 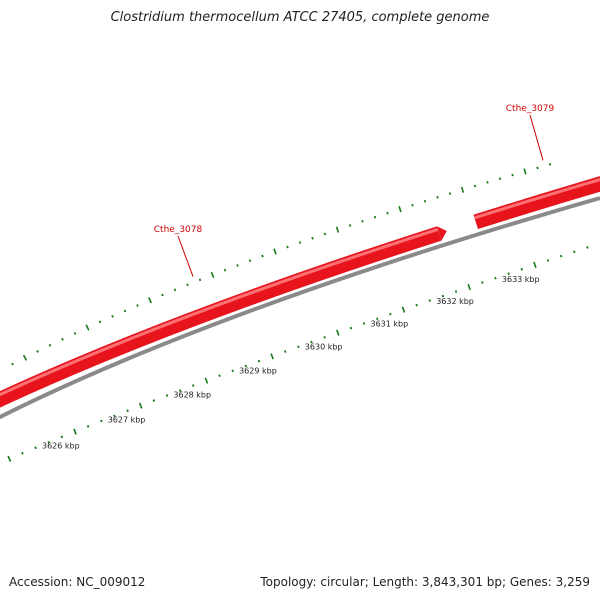 I want to click on scale-label: 3629 kbp, so click(x=258, y=370).